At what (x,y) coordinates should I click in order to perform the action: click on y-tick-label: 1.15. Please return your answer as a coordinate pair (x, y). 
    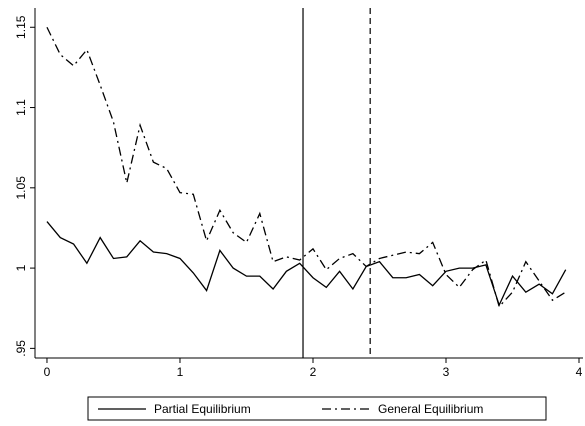
    Looking at the image, I should click on (21, 27).